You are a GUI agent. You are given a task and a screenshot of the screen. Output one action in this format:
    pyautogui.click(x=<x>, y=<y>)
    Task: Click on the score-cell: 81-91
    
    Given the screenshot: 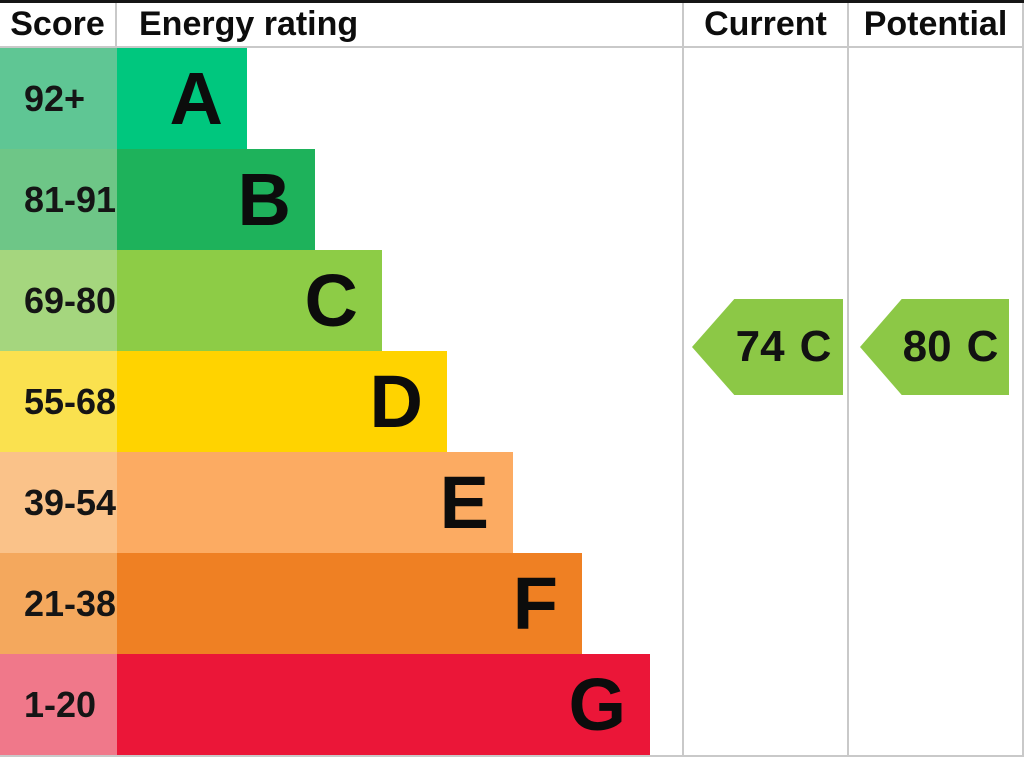 What is the action you would take?
    pyautogui.click(x=58, y=199)
    